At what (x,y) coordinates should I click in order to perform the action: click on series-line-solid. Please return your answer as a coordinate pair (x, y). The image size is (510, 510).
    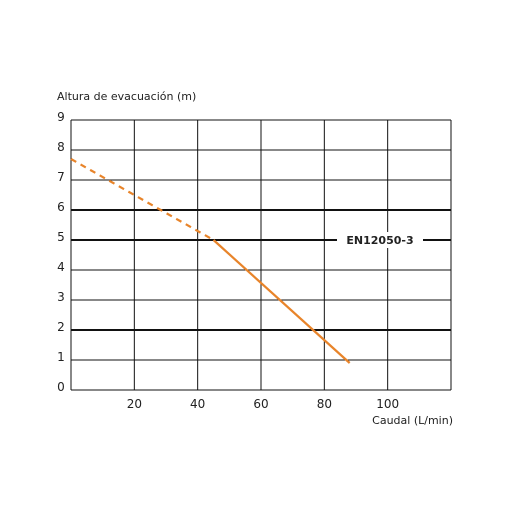
    Looking at the image, I should click on (281, 301).